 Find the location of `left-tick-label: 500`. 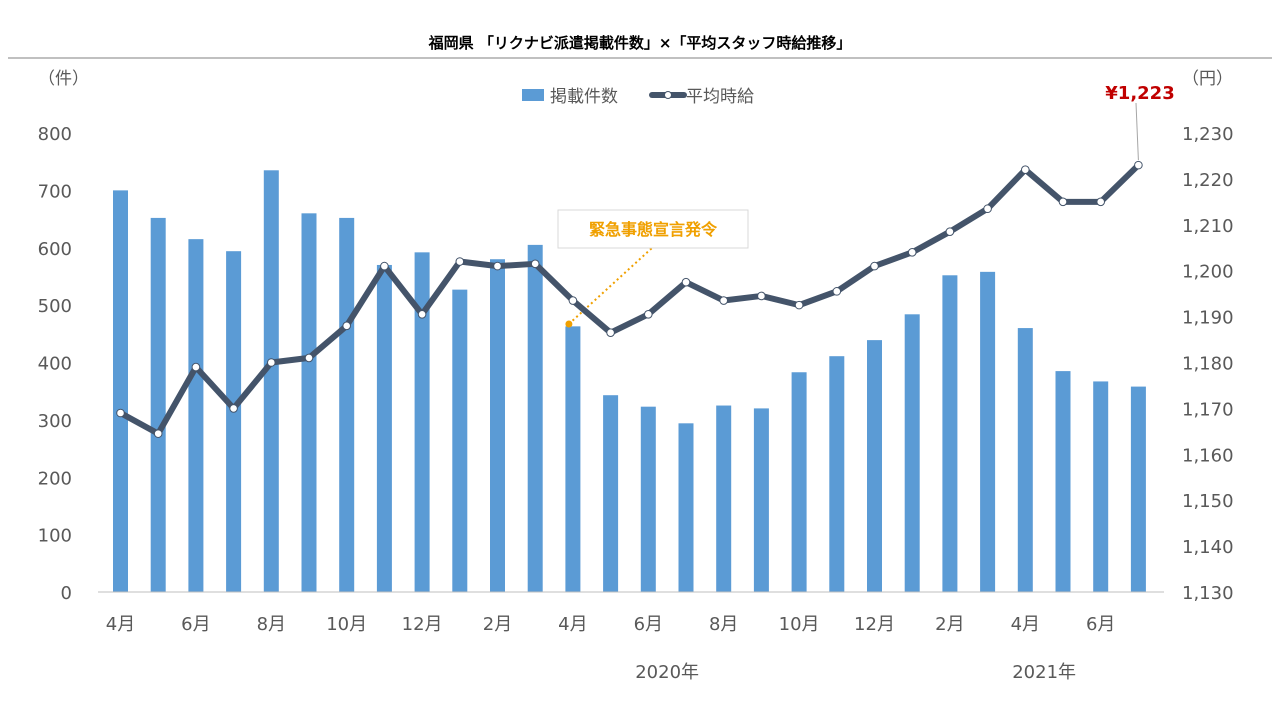

left-tick-label: 500 is located at coordinates (55, 306).